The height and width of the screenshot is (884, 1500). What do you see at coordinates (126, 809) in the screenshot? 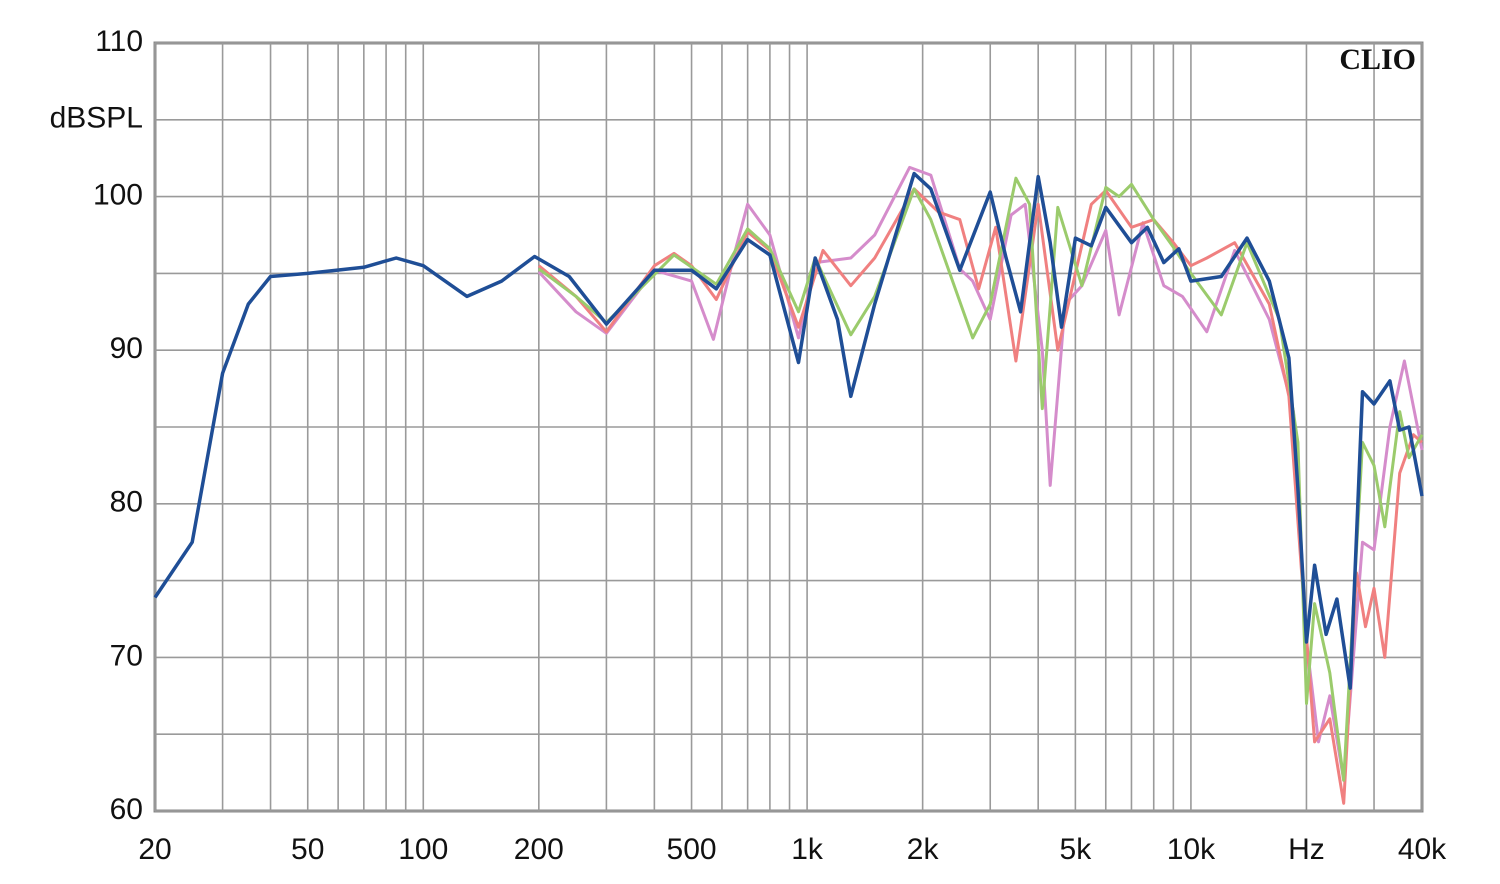
I see `y-tick-label: 60` at bounding box center [126, 809].